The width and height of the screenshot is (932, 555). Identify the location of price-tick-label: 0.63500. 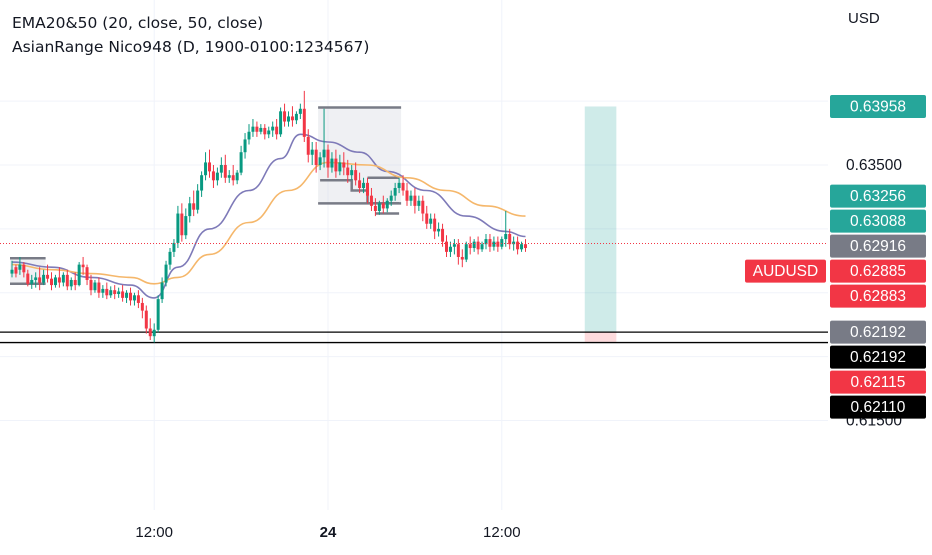
(874, 165).